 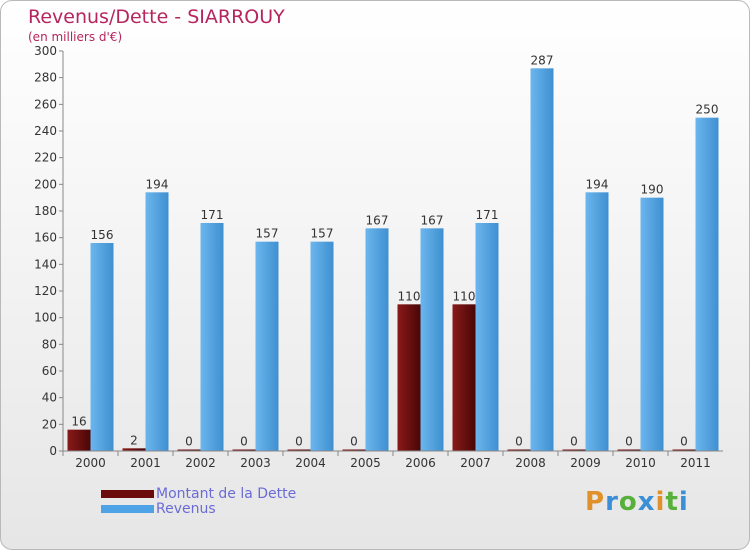 What do you see at coordinates (226, 494) in the screenshot?
I see `legend-label-debt: Montant de la Dette` at bounding box center [226, 494].